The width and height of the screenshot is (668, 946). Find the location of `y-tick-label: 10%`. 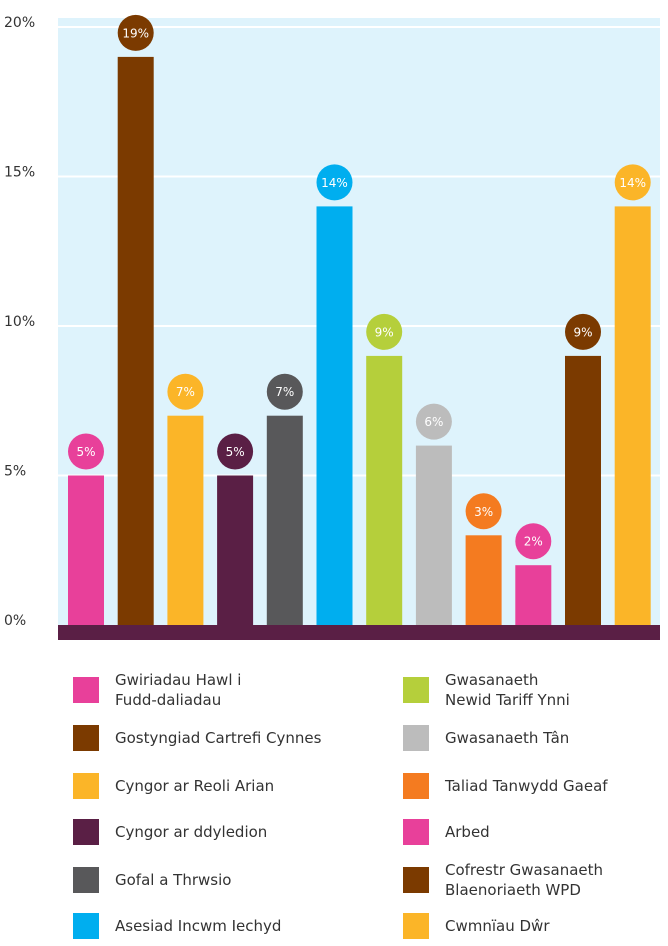

y-tick-label: 10% is located at coordinates (19, 322).